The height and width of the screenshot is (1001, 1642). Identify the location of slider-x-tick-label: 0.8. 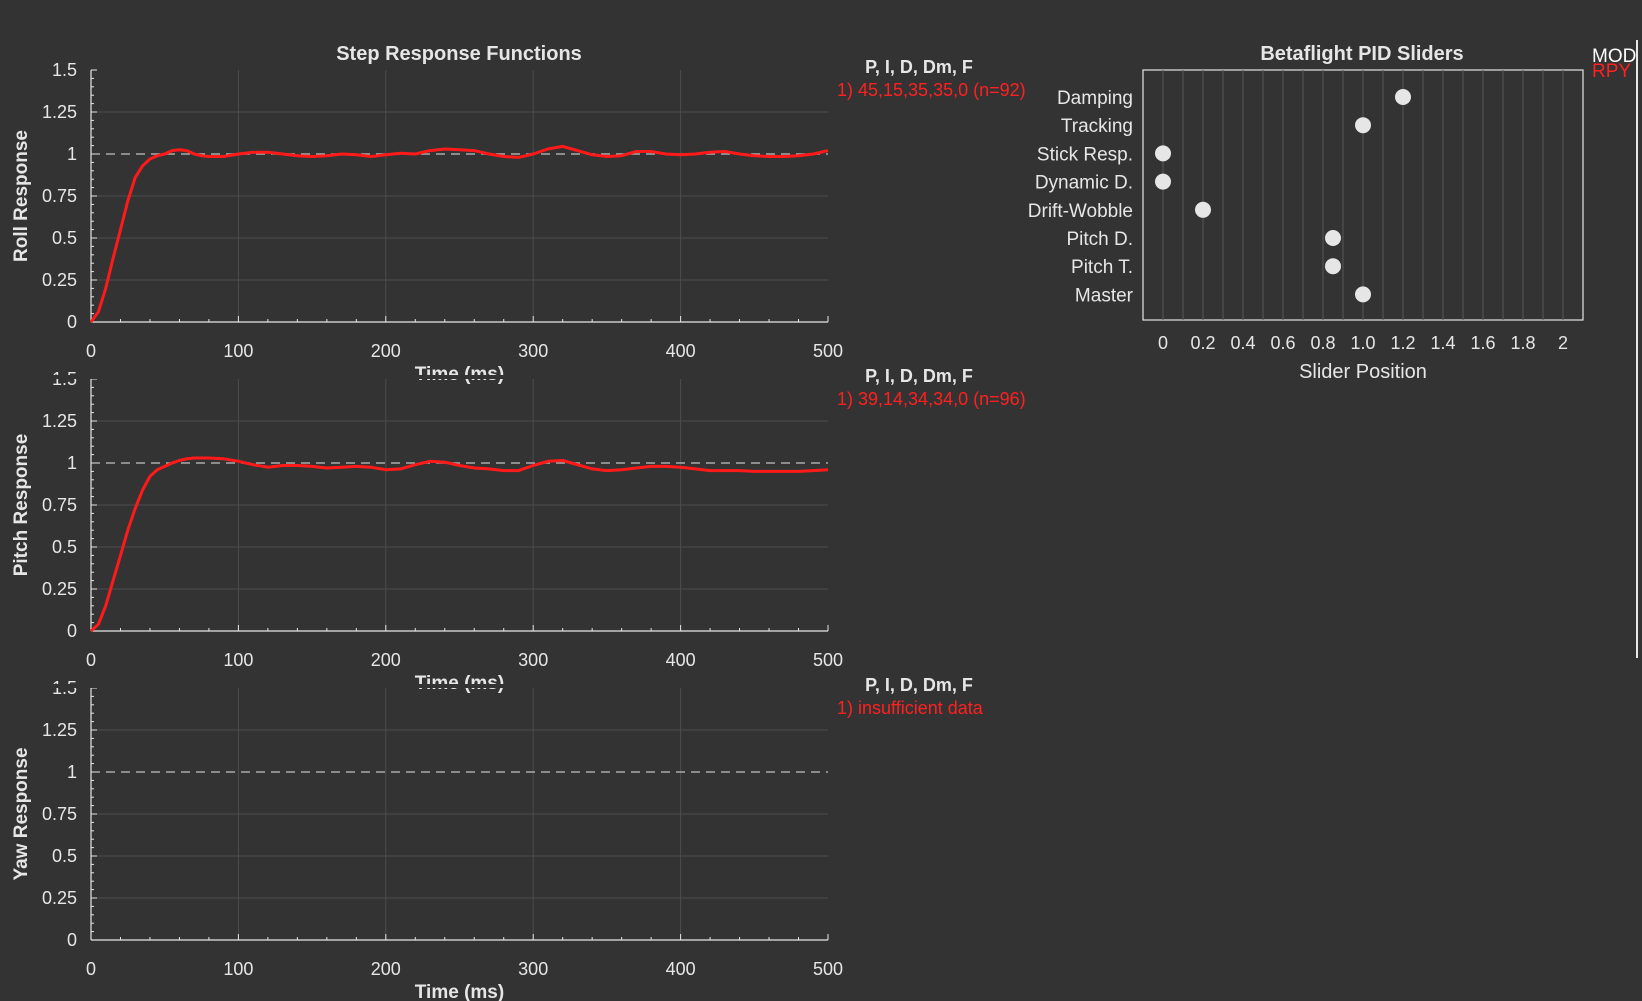
(1322, 343).